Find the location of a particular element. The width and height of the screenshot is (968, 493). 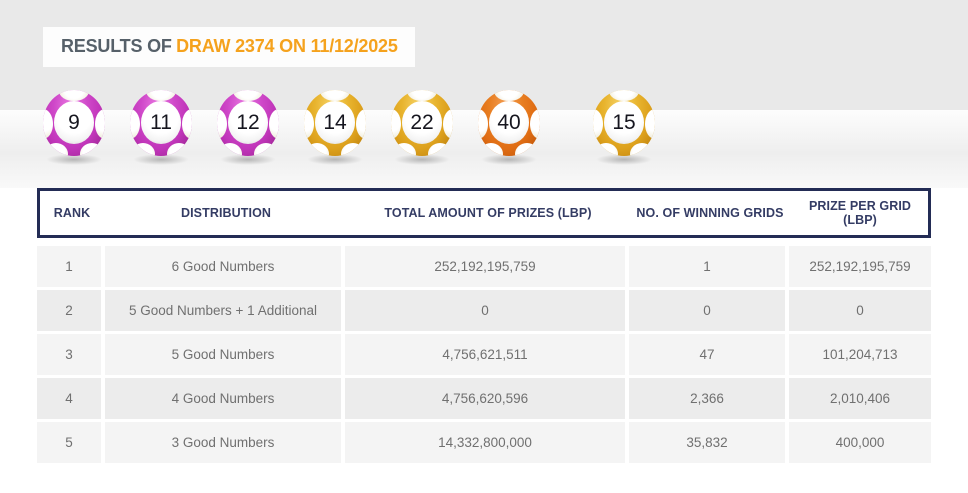

column-header: TOTAL AMOUNT OF PRIZES (LBP) is located at coordinates (488, 213).